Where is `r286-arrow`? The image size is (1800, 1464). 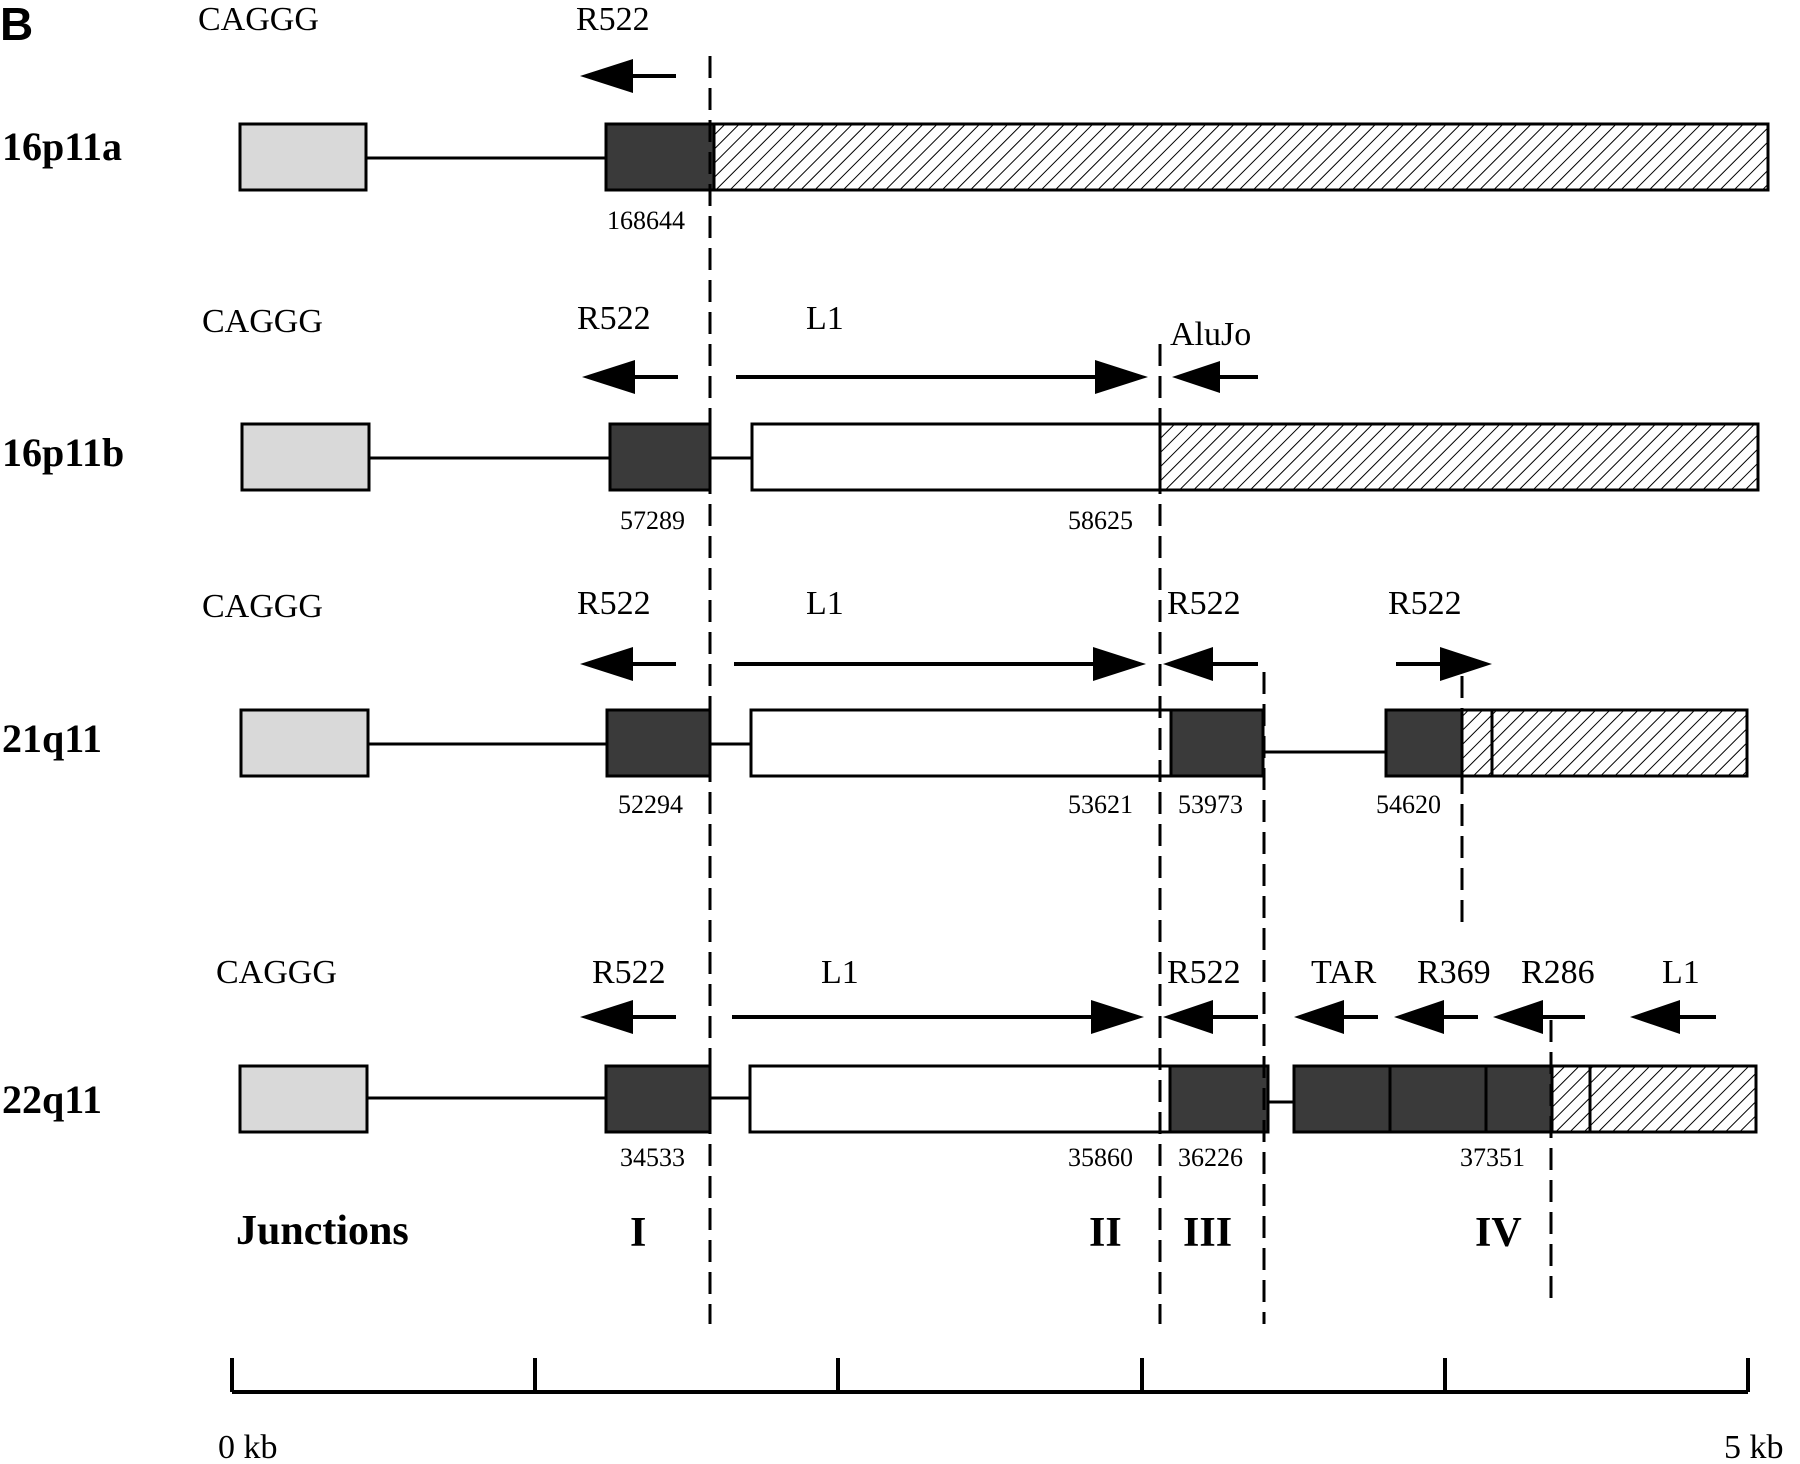
r286-arrow is located at coordinates (1539, 1017).